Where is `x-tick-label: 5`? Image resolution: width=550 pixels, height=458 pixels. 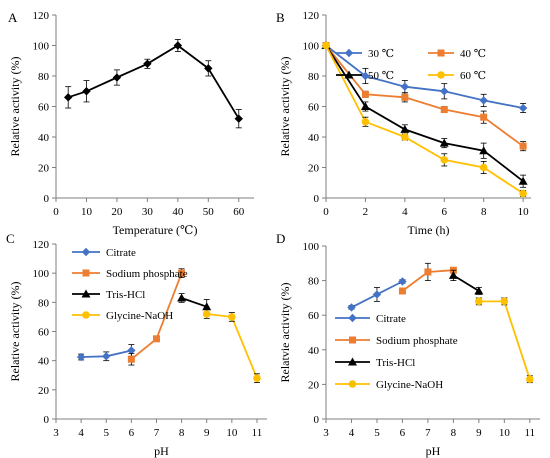
x-tick-label: 5 is located at coordinates (377, 433).